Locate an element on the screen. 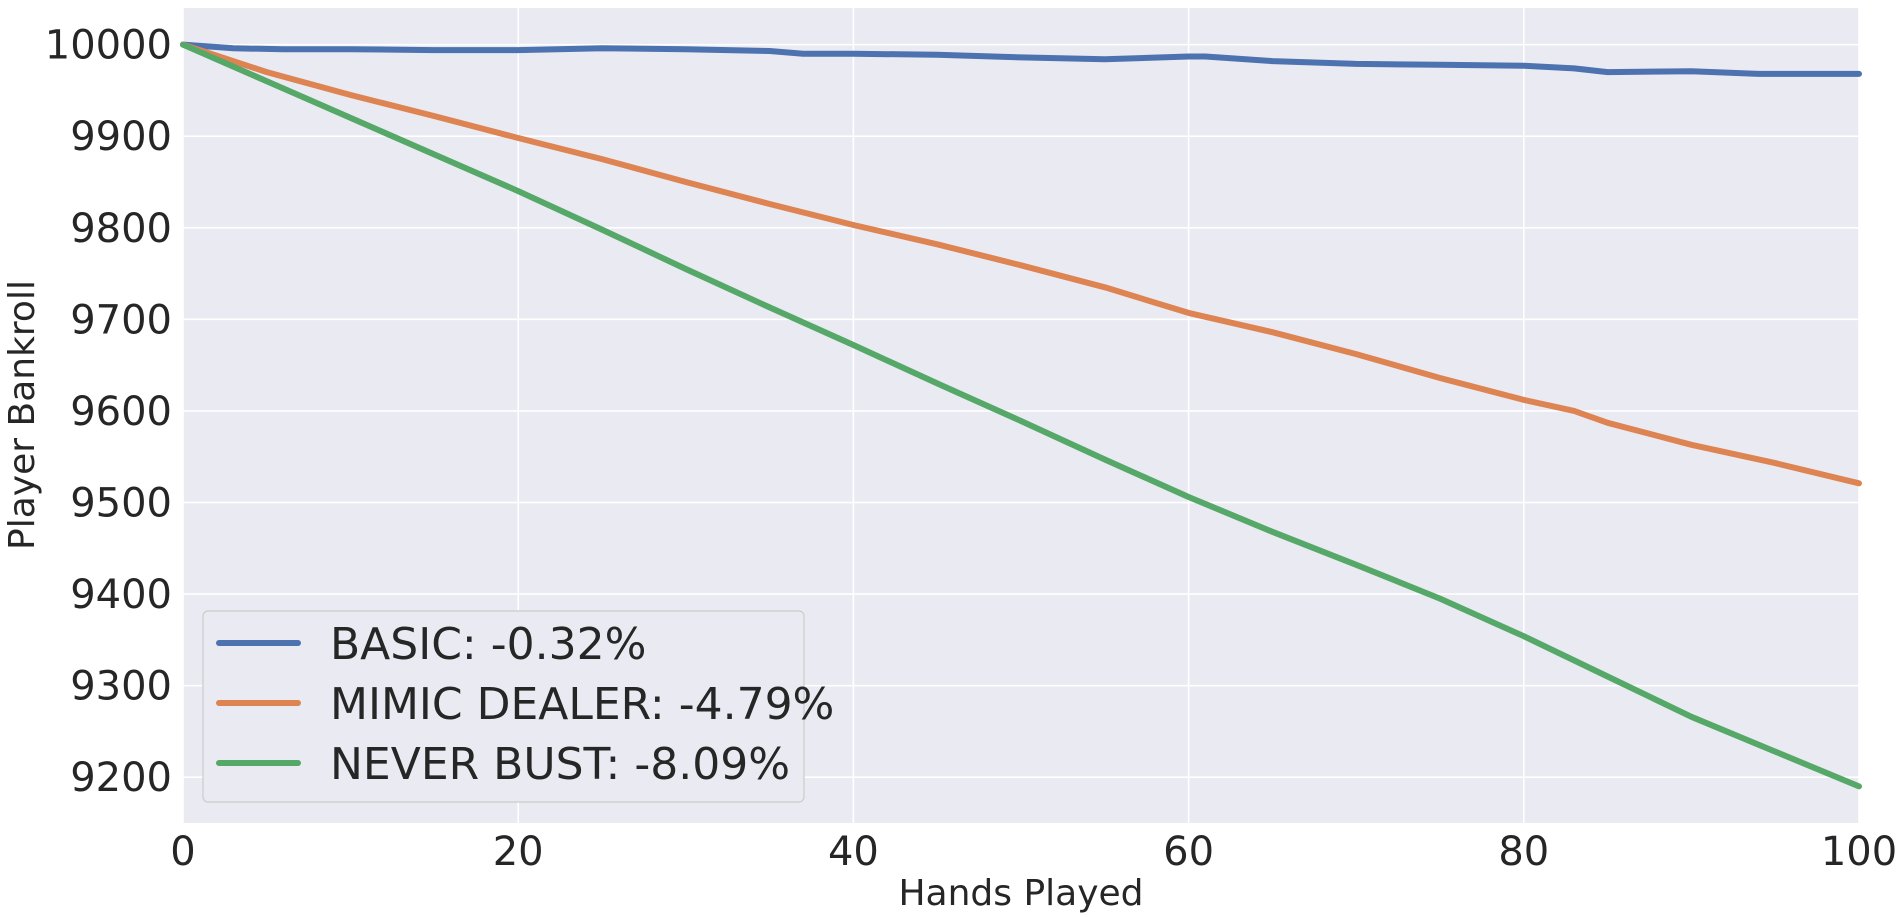 The image size is (1901, 917). y-tick-label: 9400 is located at coordinates (121, 595).